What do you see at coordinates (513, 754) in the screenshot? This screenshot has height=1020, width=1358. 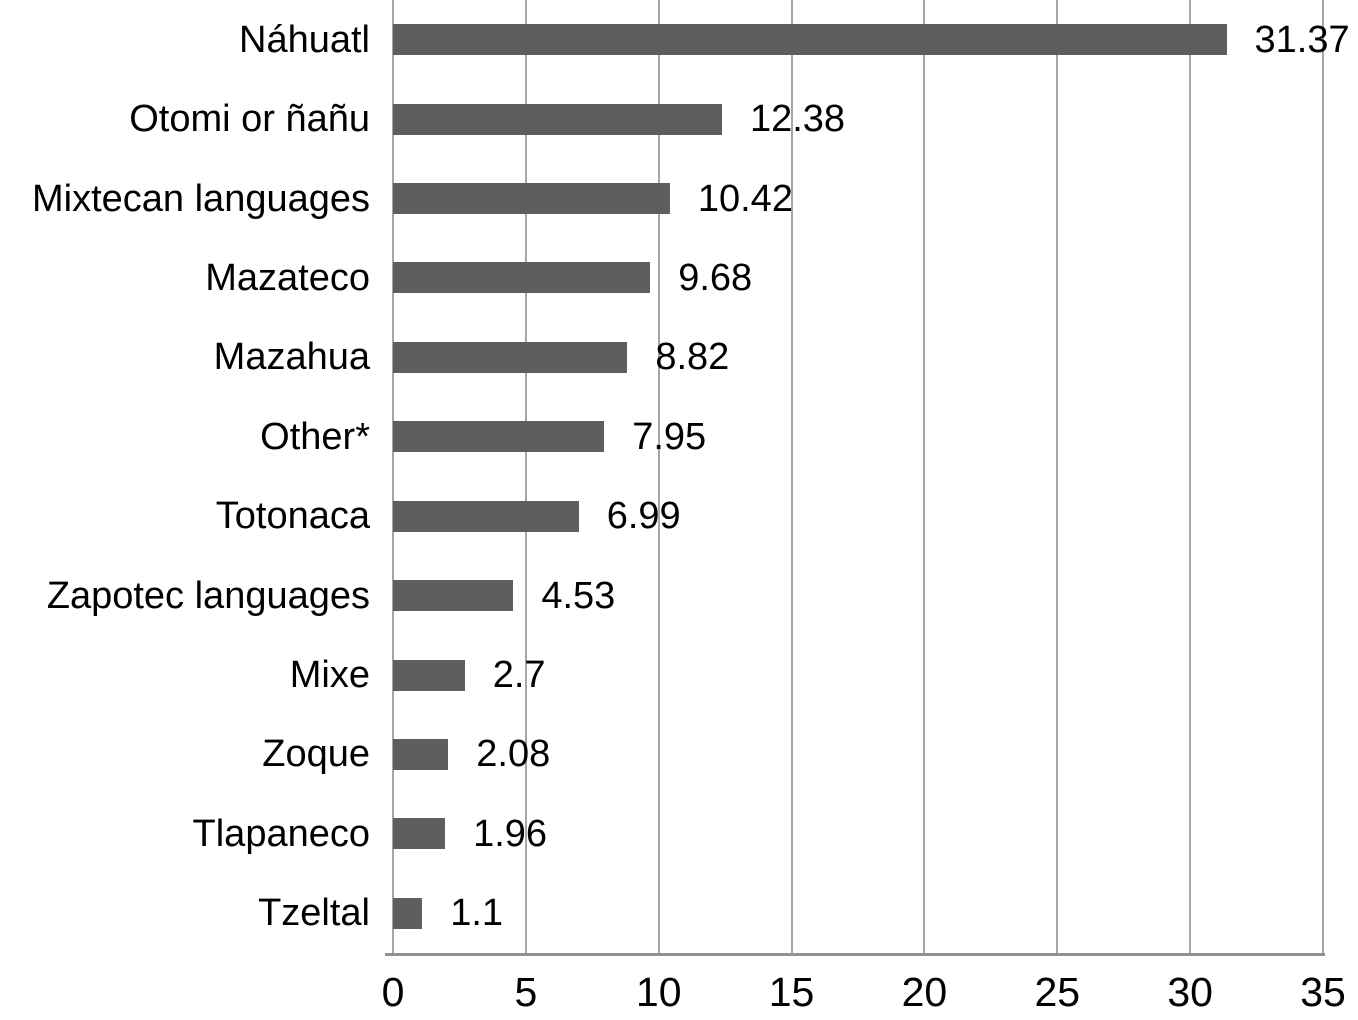 I see `value-label: 2.08` at bounding box center [513, 754].